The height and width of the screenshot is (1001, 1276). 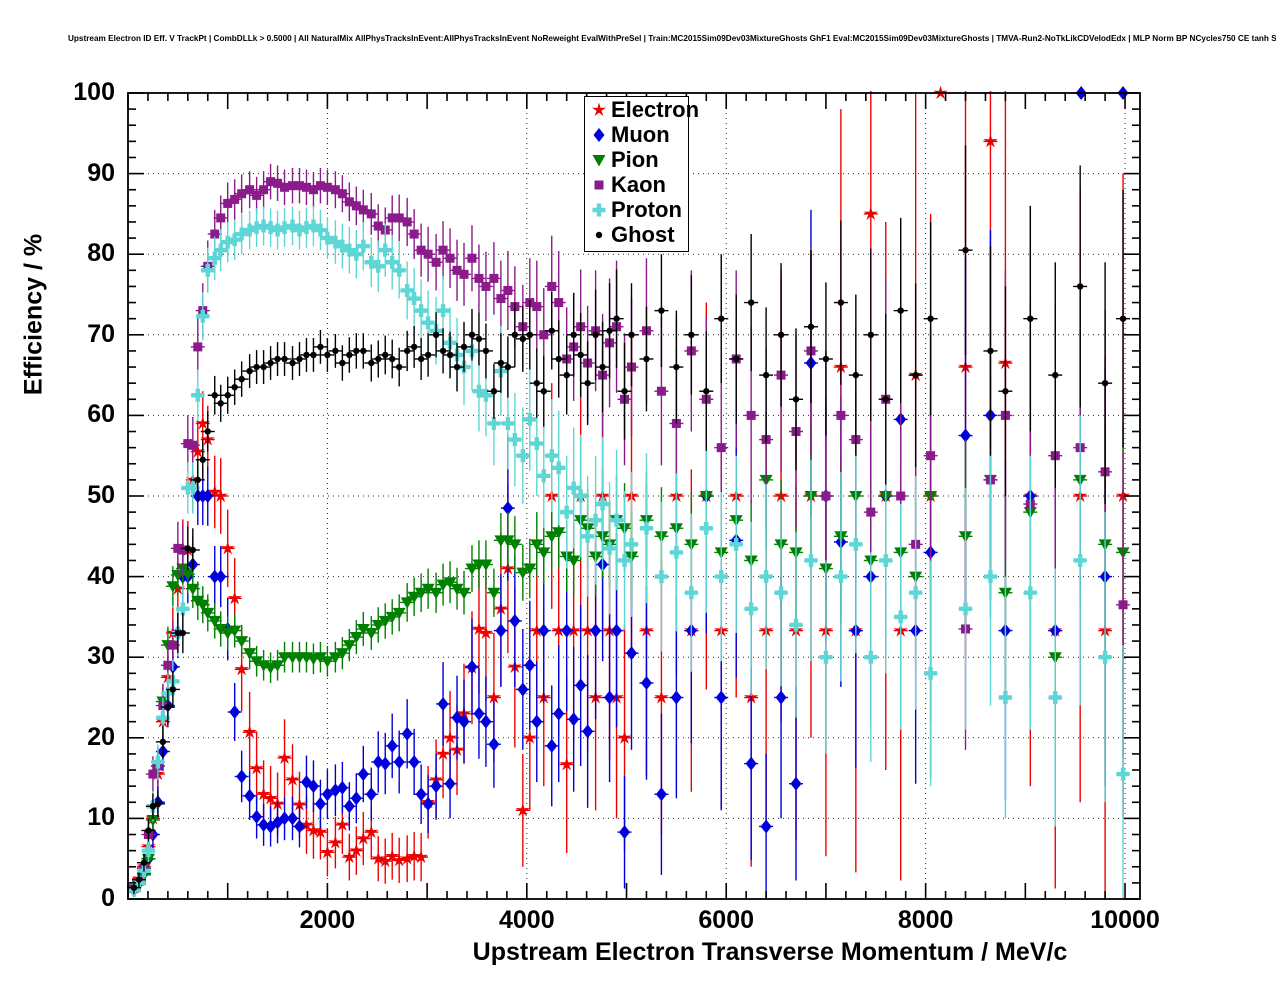 What do you see at coordinates (599, 210) in the screenshot?
I see `cyan-cross-marker-icon` at bounding box center [599, 210].